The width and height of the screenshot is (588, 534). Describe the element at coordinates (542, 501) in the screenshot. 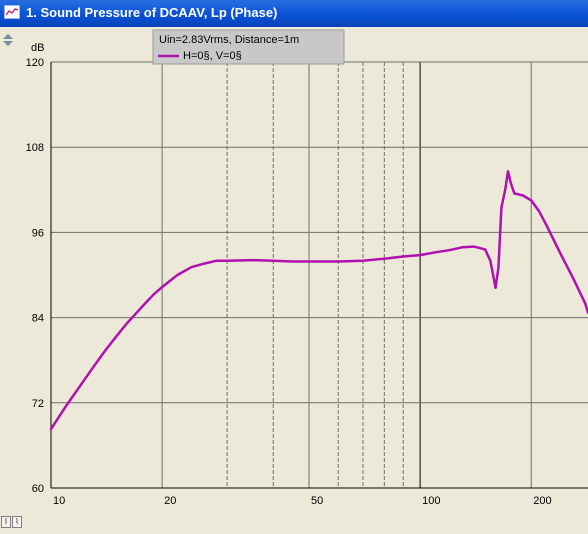

I see `x-tick-label: 200` at that location.